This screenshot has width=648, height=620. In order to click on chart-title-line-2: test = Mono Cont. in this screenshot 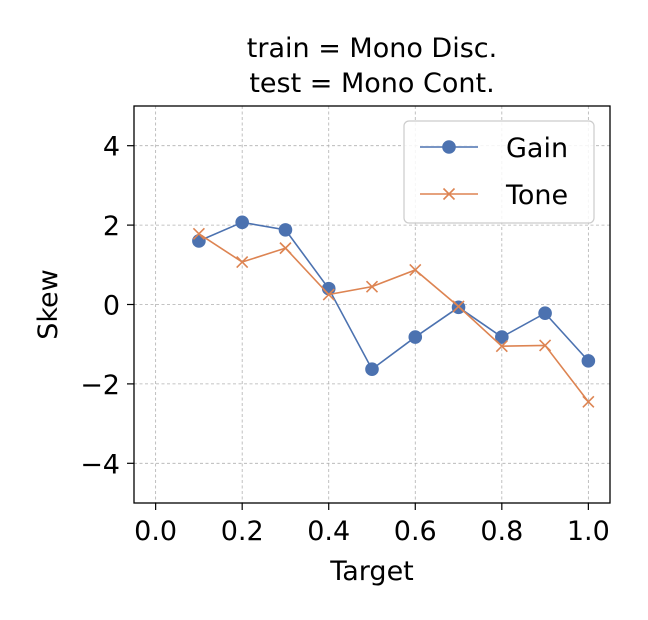, I will do `click(371, 83)`.